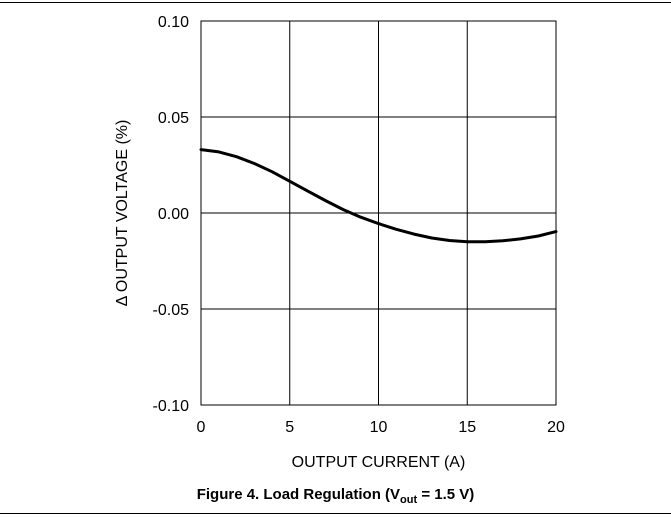 This screenshot has height=517, width=671. I want to click on caption-suffix: = 1.5 V), so click(446, 494).